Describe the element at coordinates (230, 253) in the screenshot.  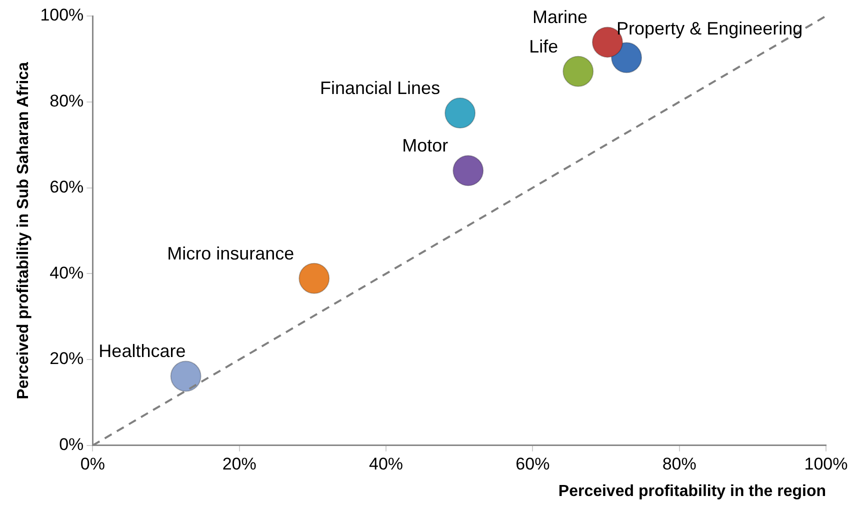
I see `series-label: Micro insurance` at that location.